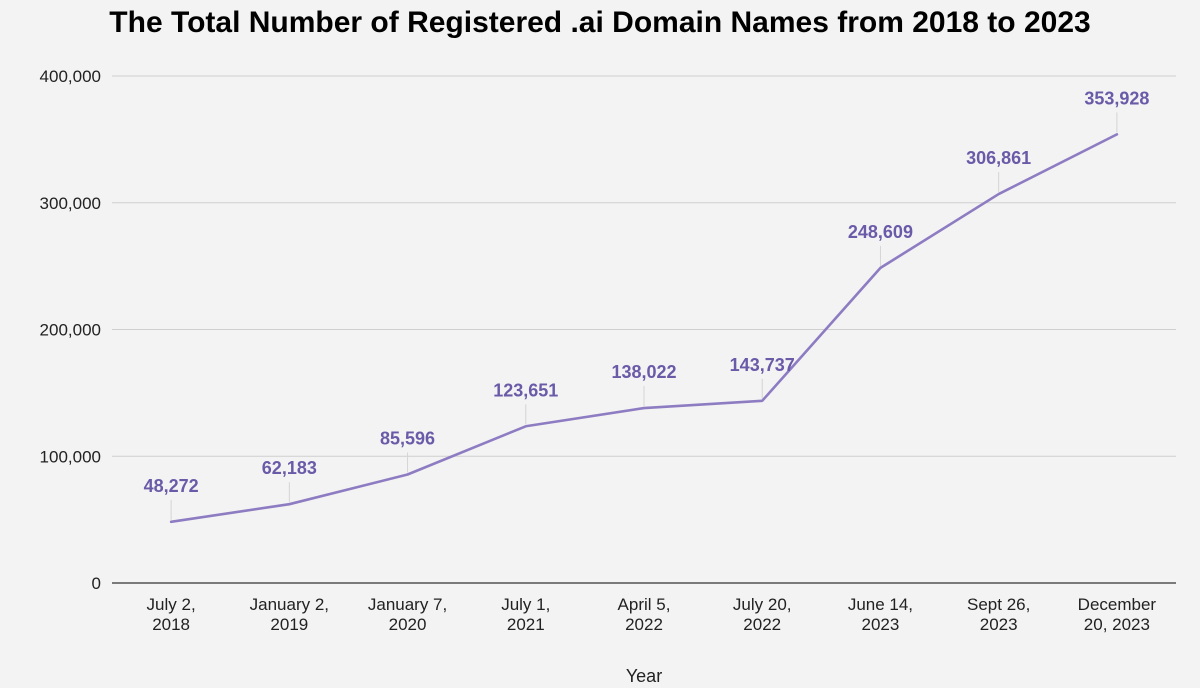 Image resolution: width=1200 pixels, height=688 pixels. Describe the element at coordinates (70, 76) in the screenshot. I see `y-tick-label: 400,000` at that location.